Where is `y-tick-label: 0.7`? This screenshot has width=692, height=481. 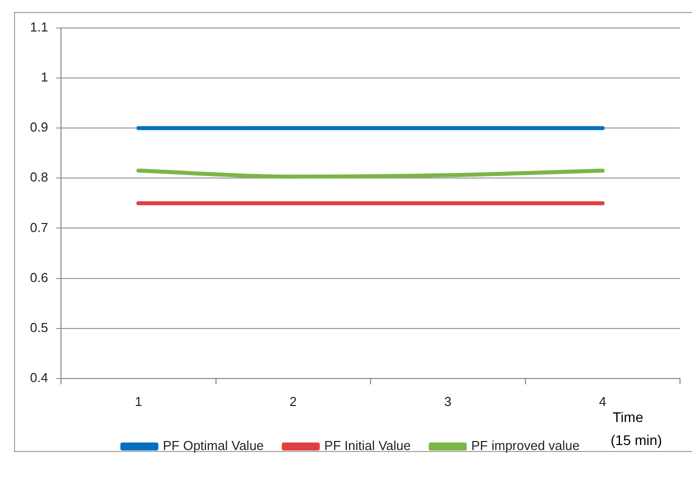
y-tick-label: 0.7 is located at coordinates (39, 227).